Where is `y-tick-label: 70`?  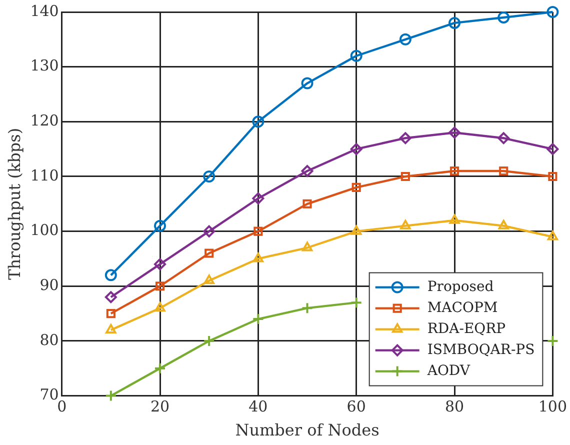
y-tick-label: 70 is located at coordinates (49, 395).